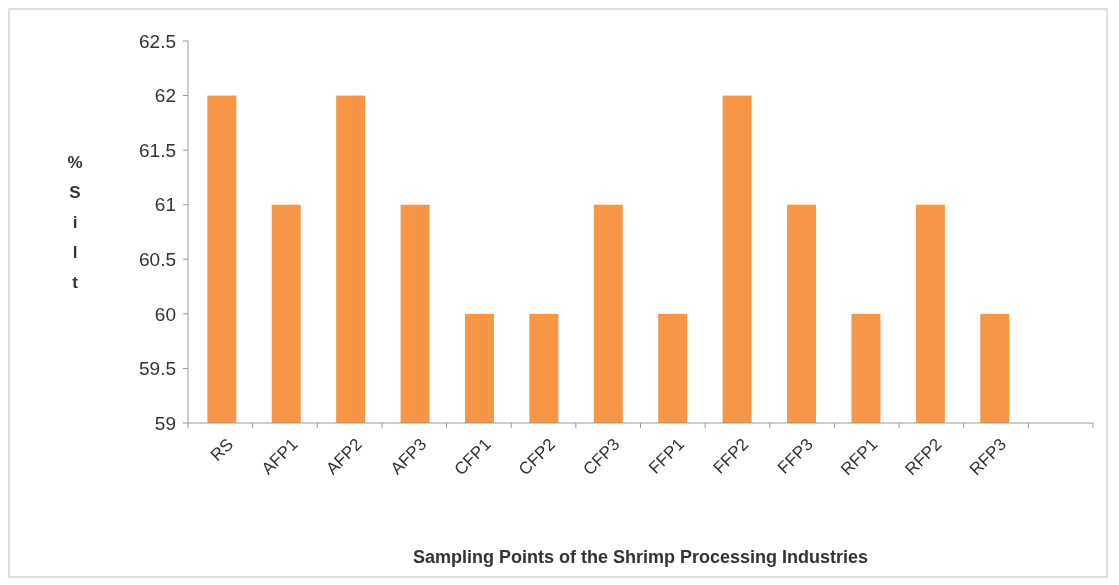  I want to click on y-tick-label: 62.5, so click(157, 41).